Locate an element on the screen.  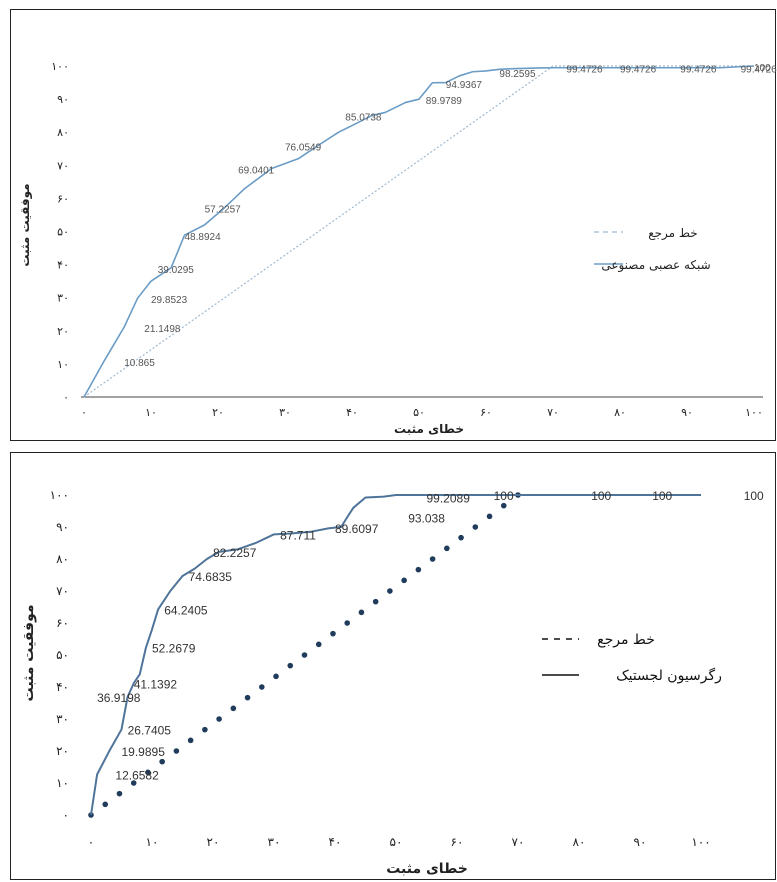
data-label: 64.2405 is located at coordinates (186, 610).